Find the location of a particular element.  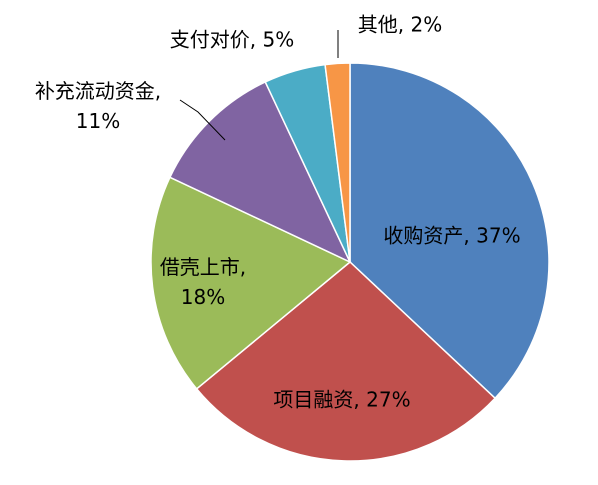

data-label-line: 借壳上市, is located at coordinates (203, 267).